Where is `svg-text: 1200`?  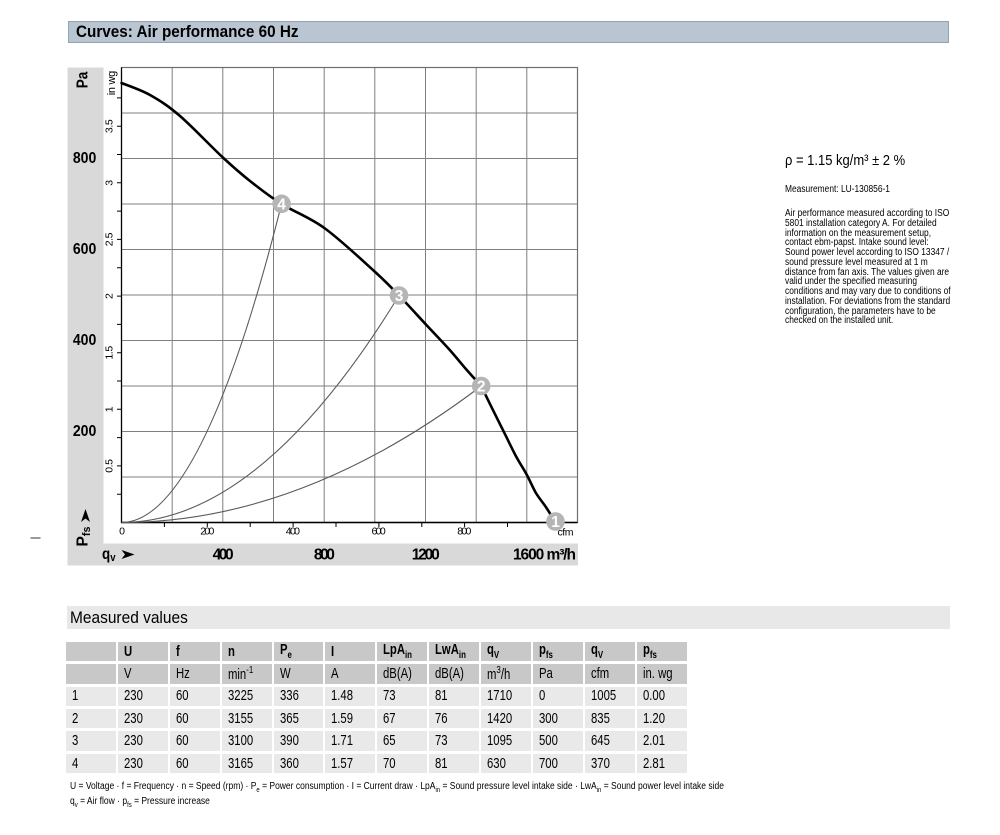 svg-text: 1200 is located at coordinates (426, 554).